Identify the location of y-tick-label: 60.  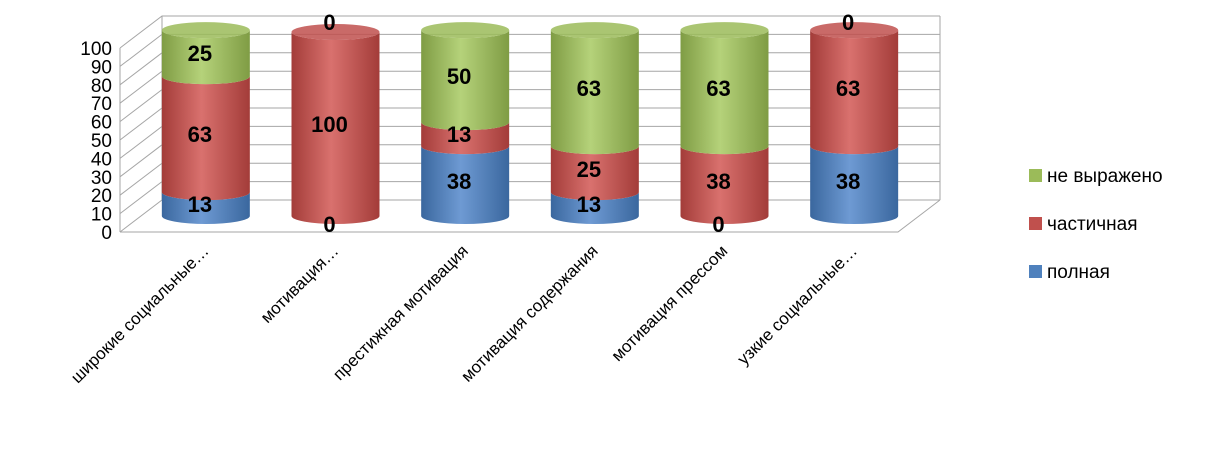
(101, 123).